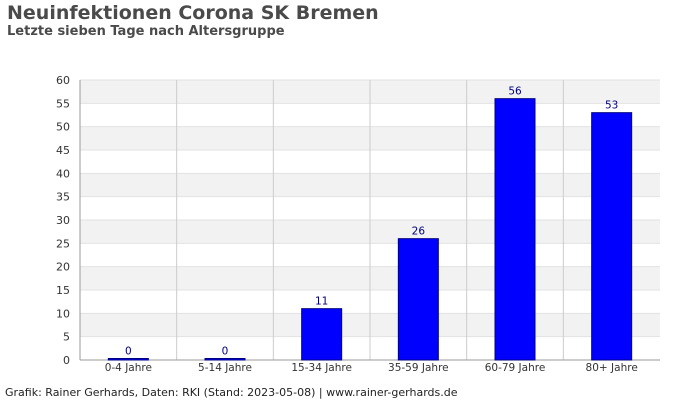 This screenshot has height=400, width=700. I want to click on y-tick-label: 20, so click(63, 267).